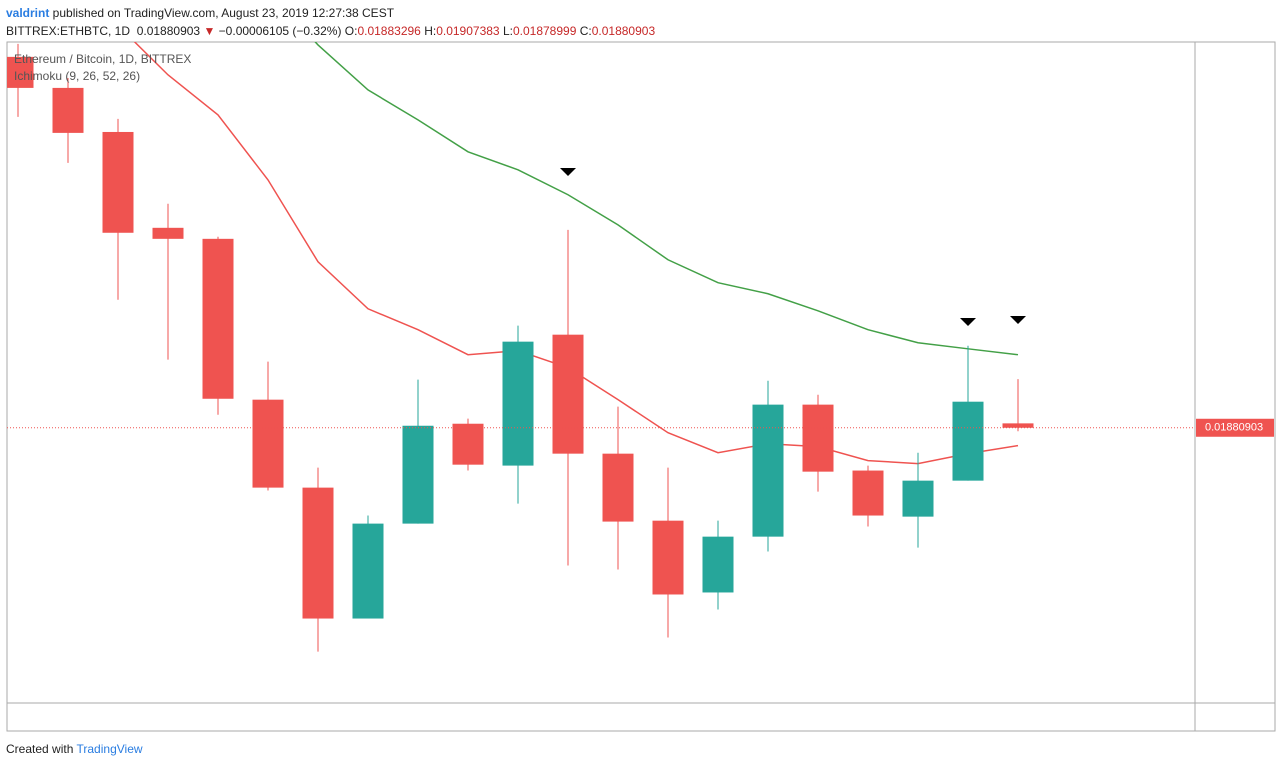  What do you see at coordinates (102, 59) in the screenshot?
I see `chart-title: Ethereum / Bitcoin, 1D, BITTREX` at bounding box center [102, 59].